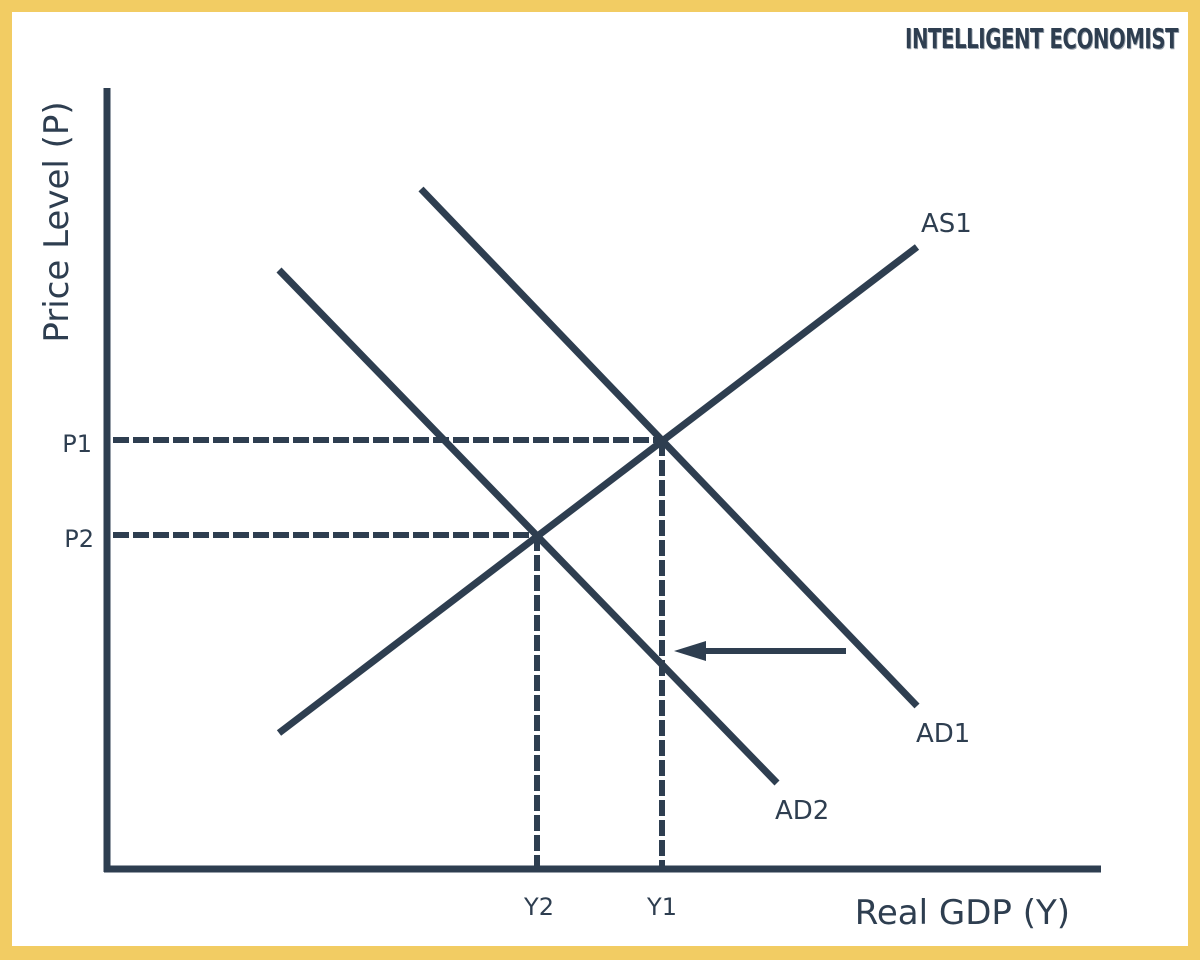 Image resolution: width=1200 pixels, height=960 pixels. What do you see at coordinates (77, 444) in the screenshot?
I see `p1-tick-label: P1` at bounding box center [77, 444].